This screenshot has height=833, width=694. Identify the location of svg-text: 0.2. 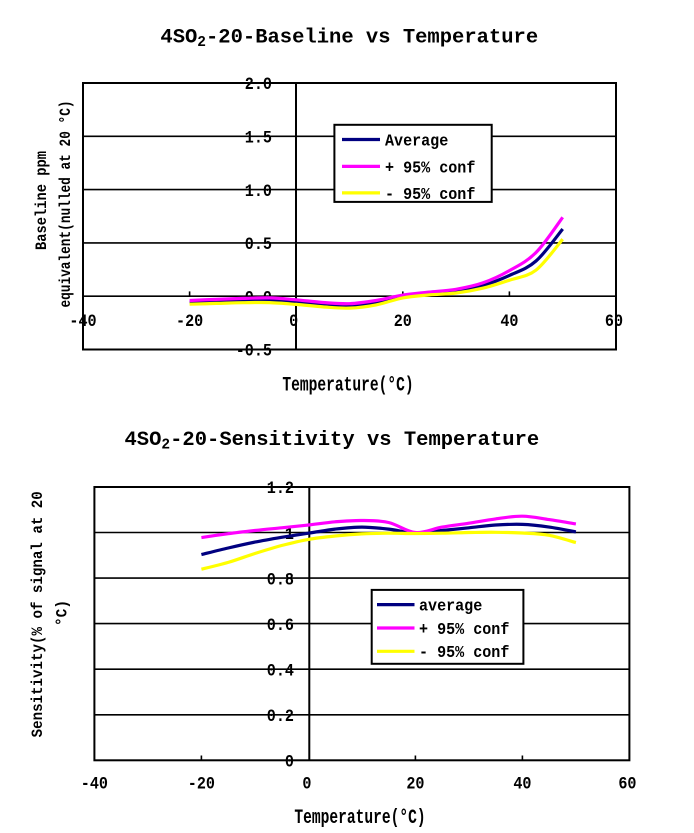
(280, 716).